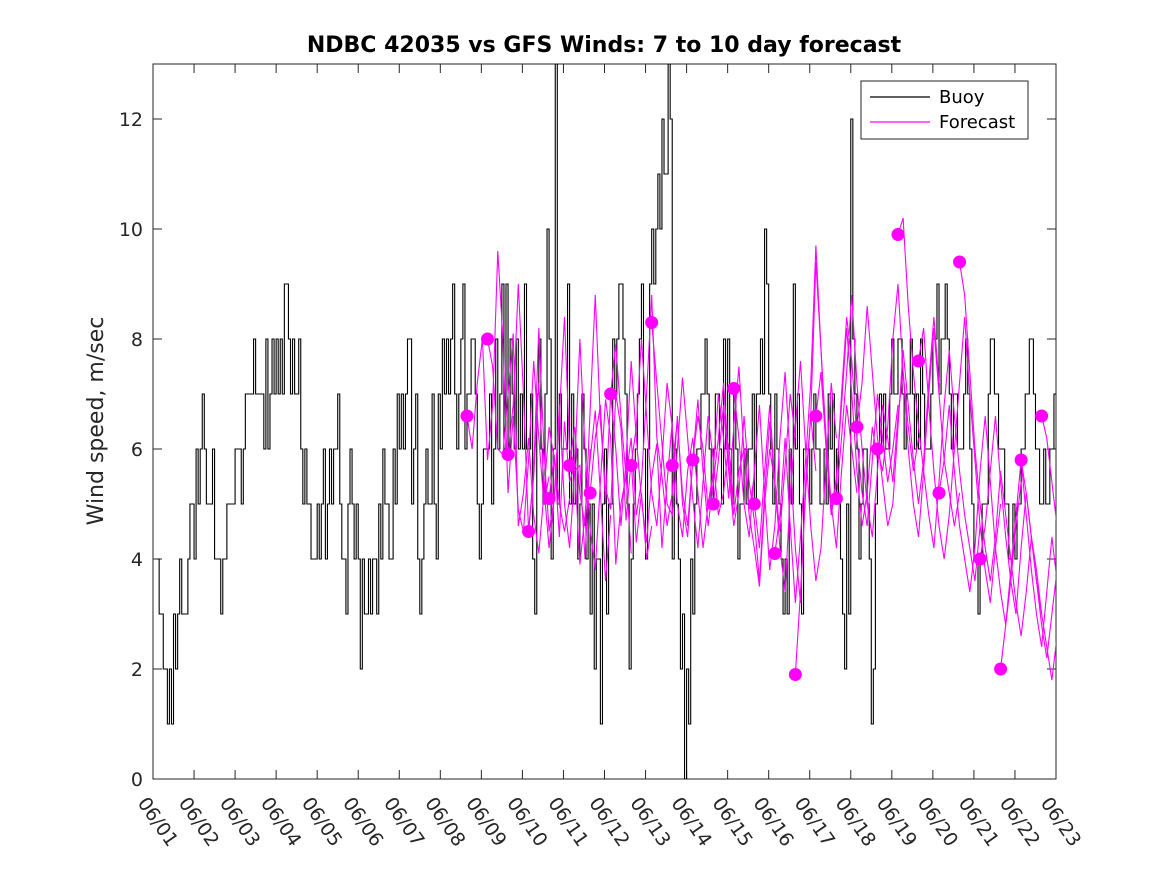 The width and height of the screenshot is (1167, 875). What do you see at coordinates (137, 780) in the screenshot?
I see `y-tick-label: 0` at bounding box center [137, 780].